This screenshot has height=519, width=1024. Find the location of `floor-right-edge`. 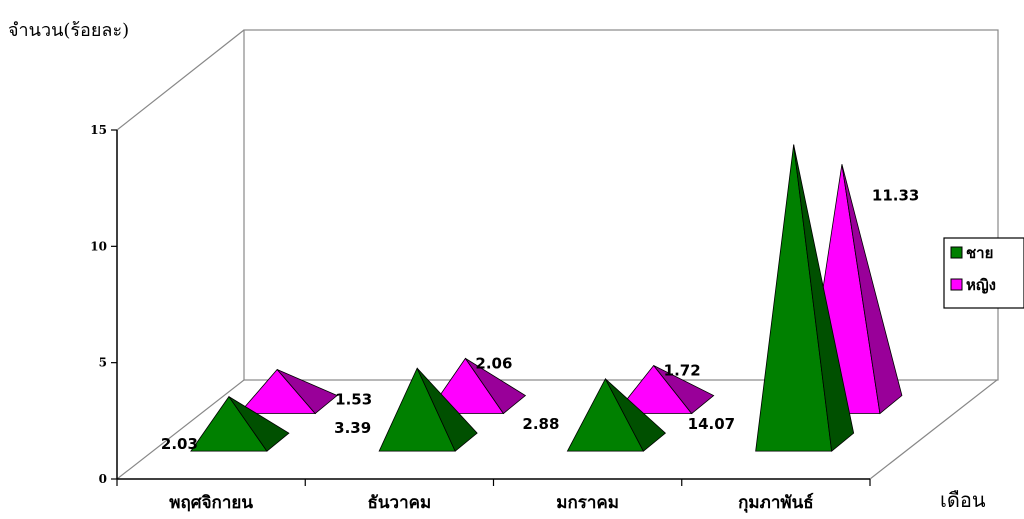

floor-right-edge is located at coordinates (933, 429).